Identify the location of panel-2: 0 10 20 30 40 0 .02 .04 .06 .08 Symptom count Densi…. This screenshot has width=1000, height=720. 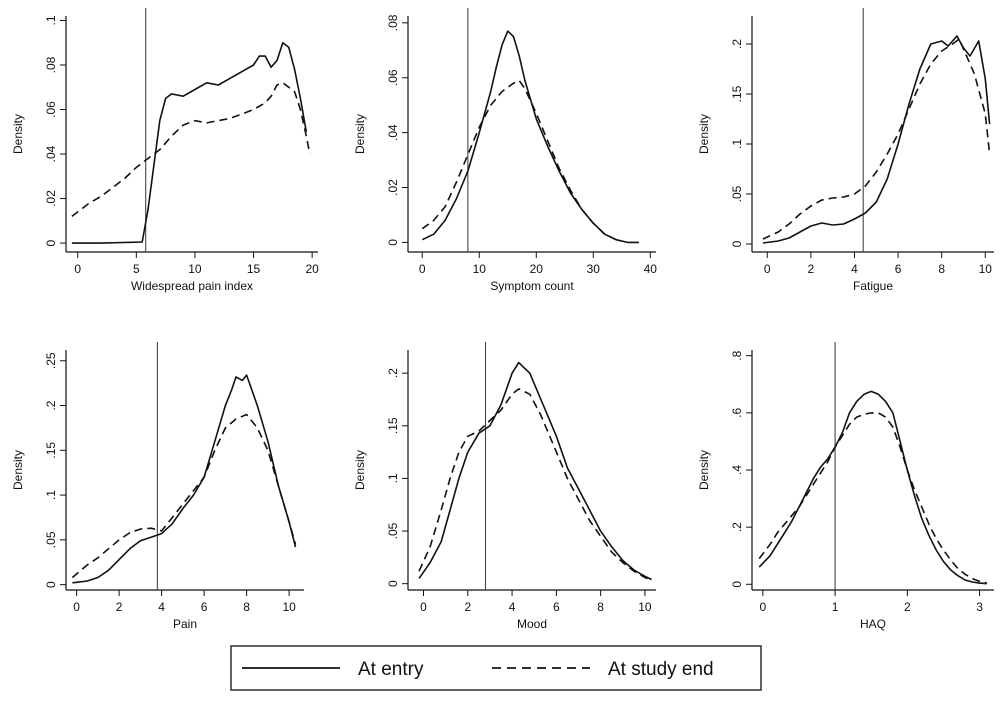
(505, 150).